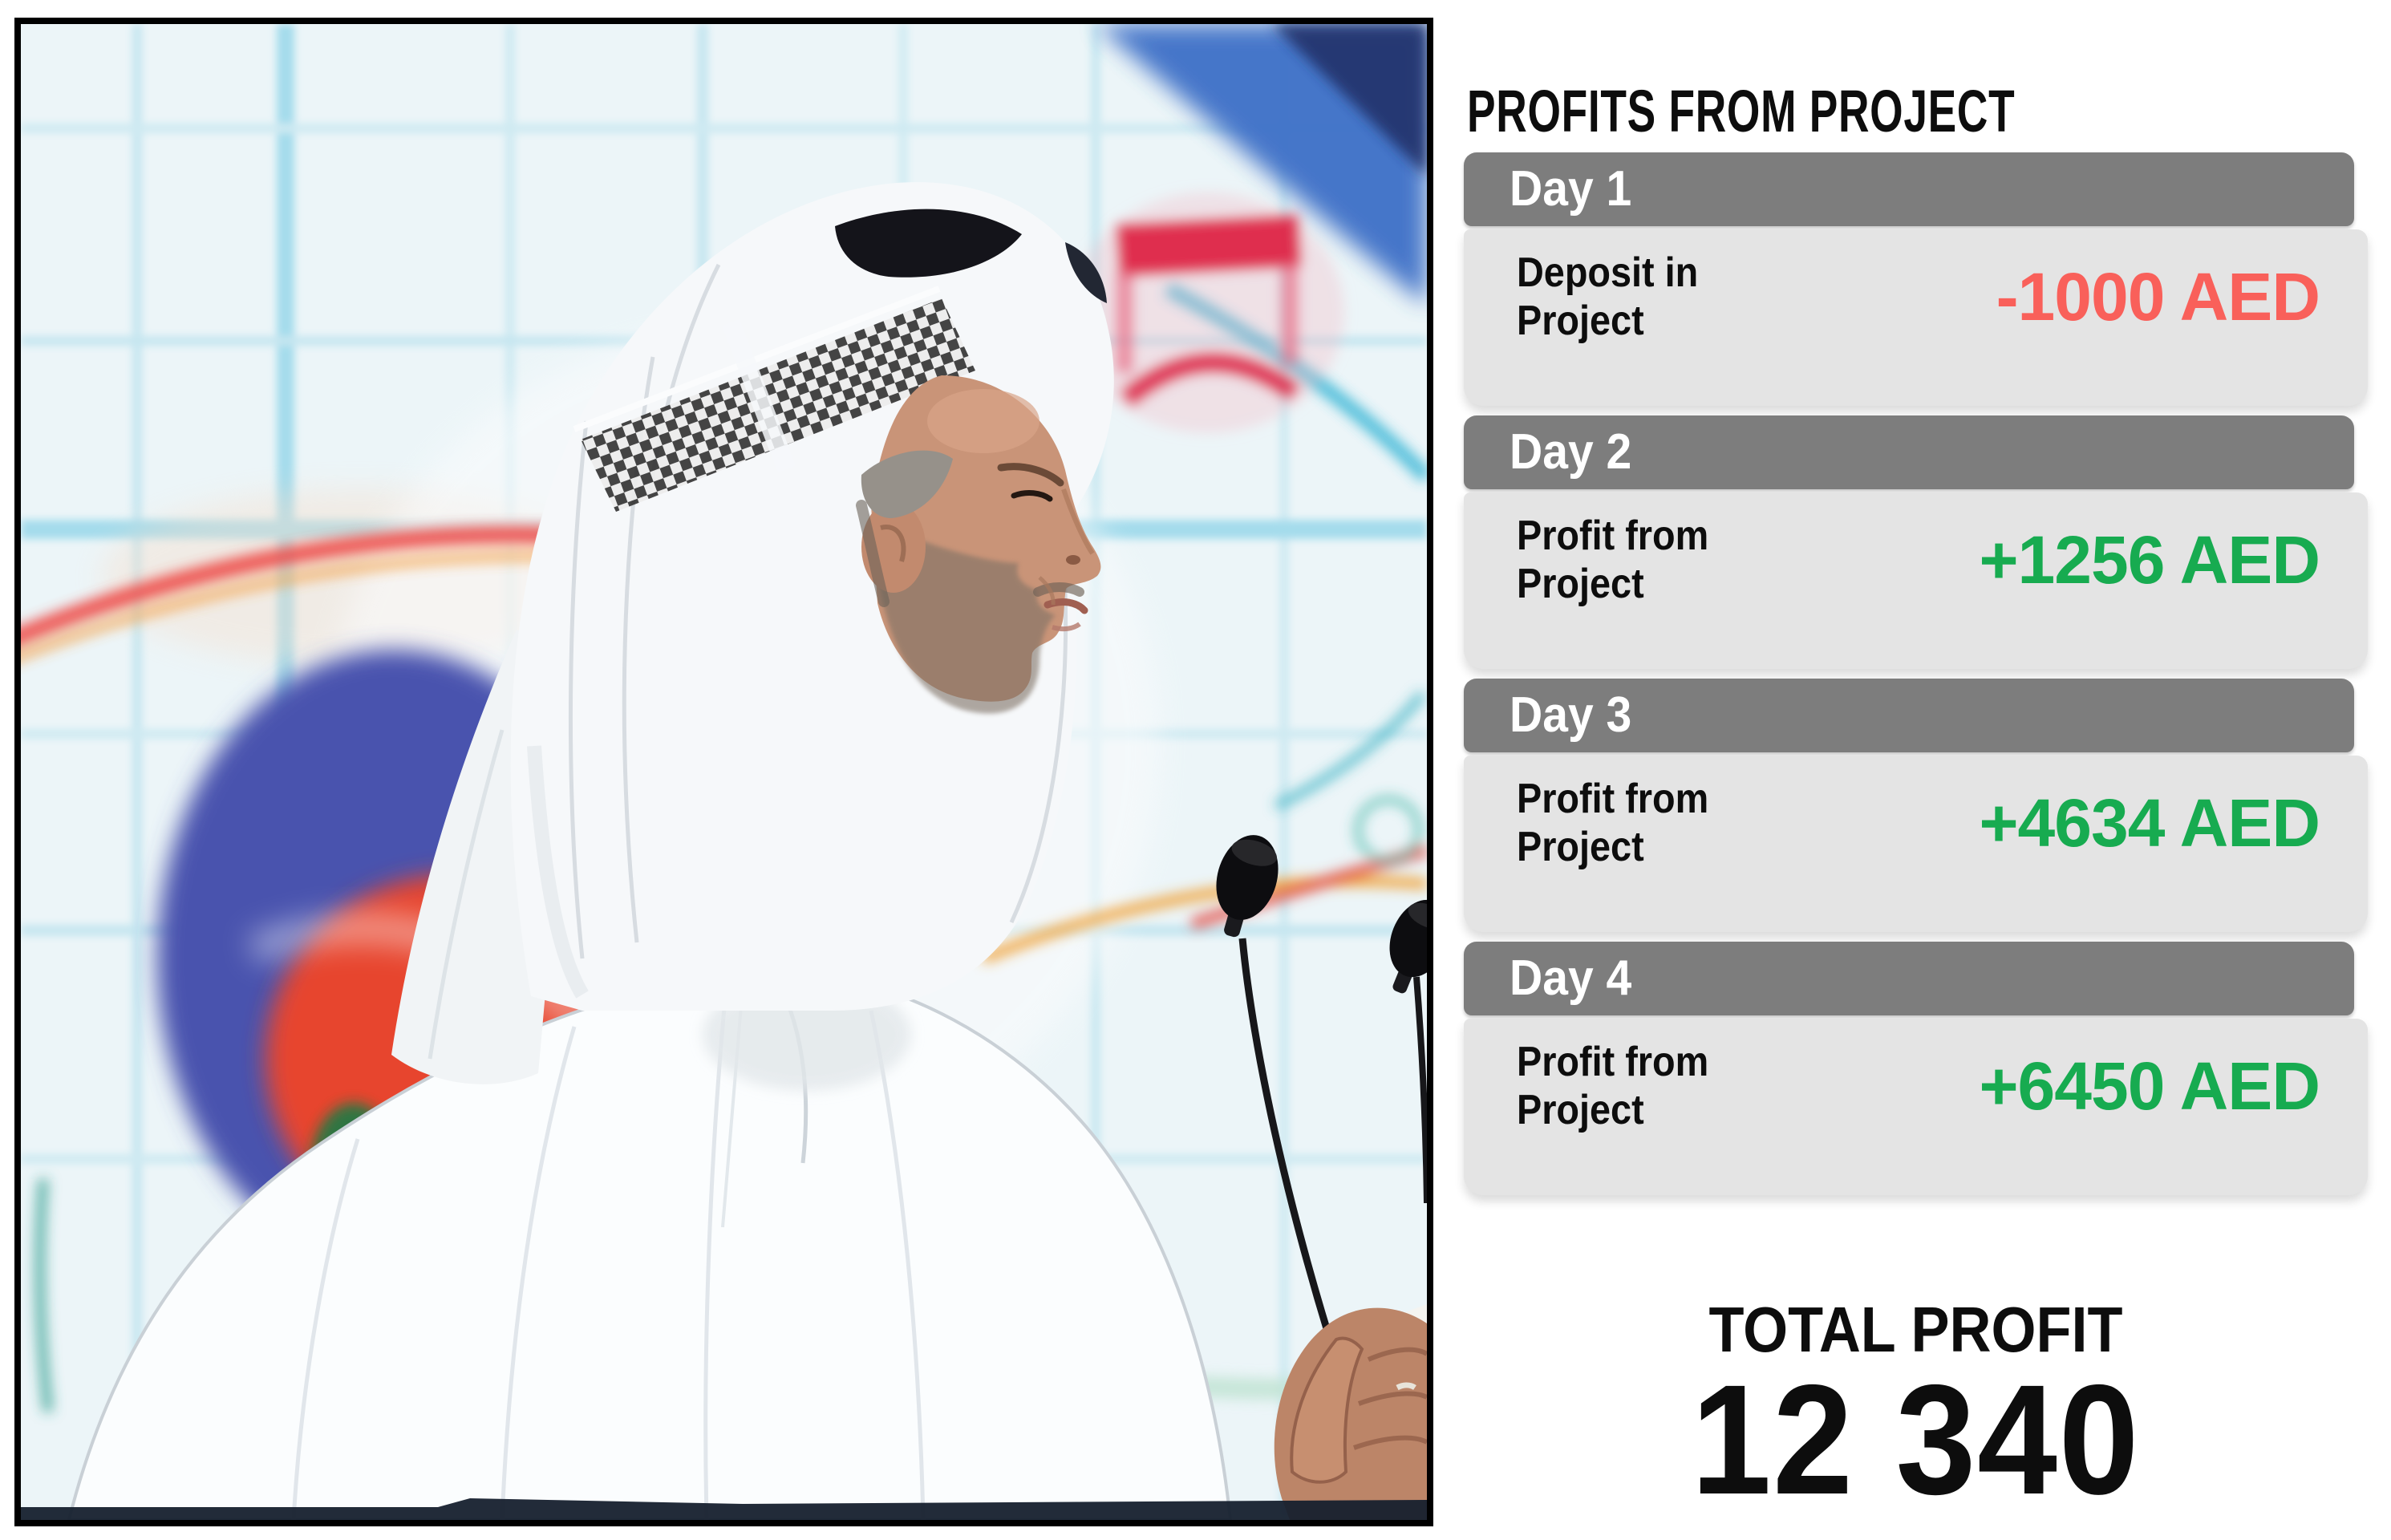  I want to click on day-label: Day 2, so click(1571, 452).